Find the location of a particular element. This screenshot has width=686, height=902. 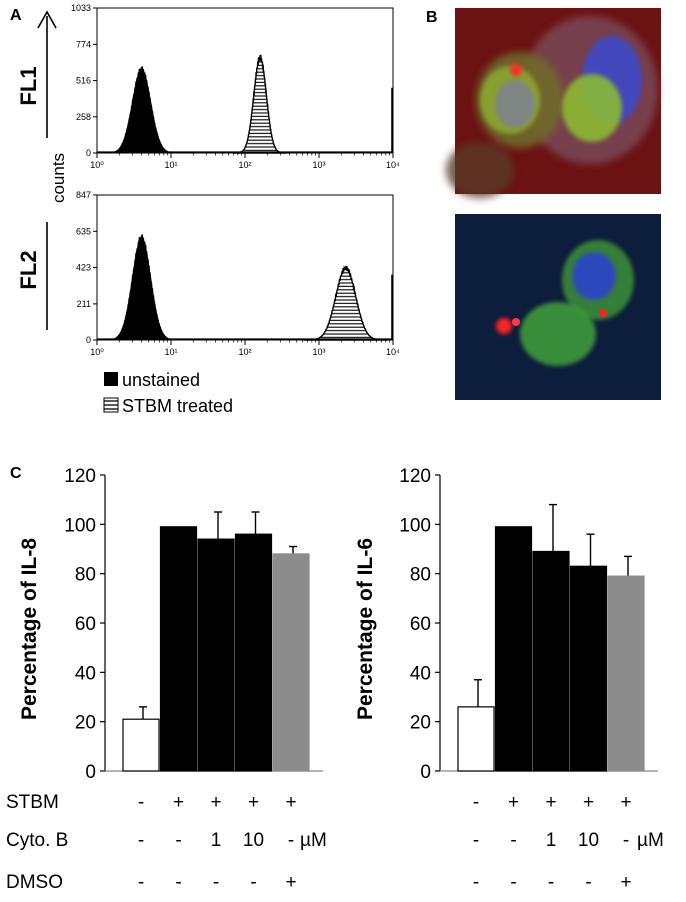

il8-y-tick-label: 40 is located at coordinates (85, 673).